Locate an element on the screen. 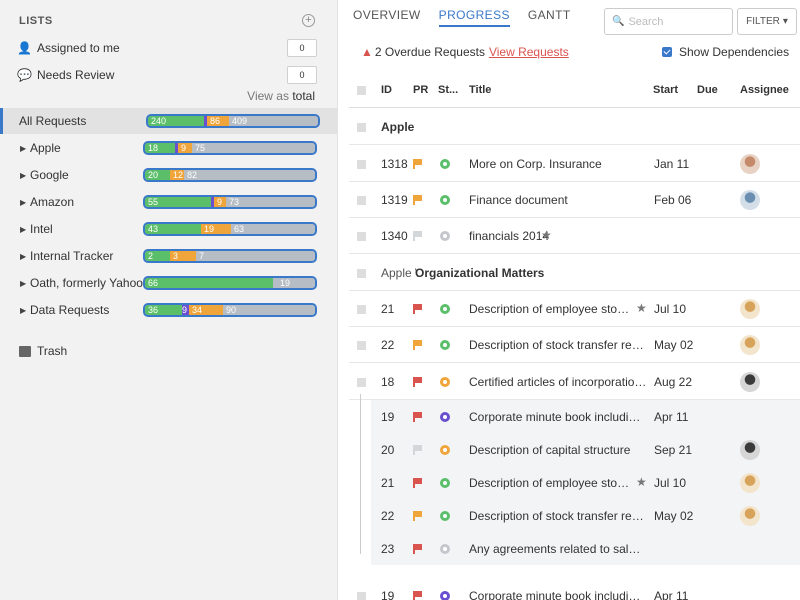  tab-progress: PROGRESS is located at coordinates (474, 17).